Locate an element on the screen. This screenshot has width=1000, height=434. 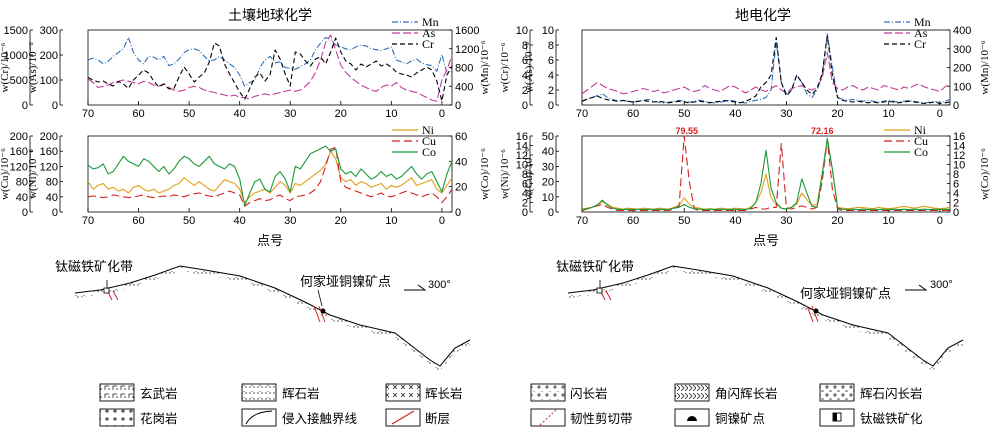
shear-zone-swatch is located at coordinates (548, 417).